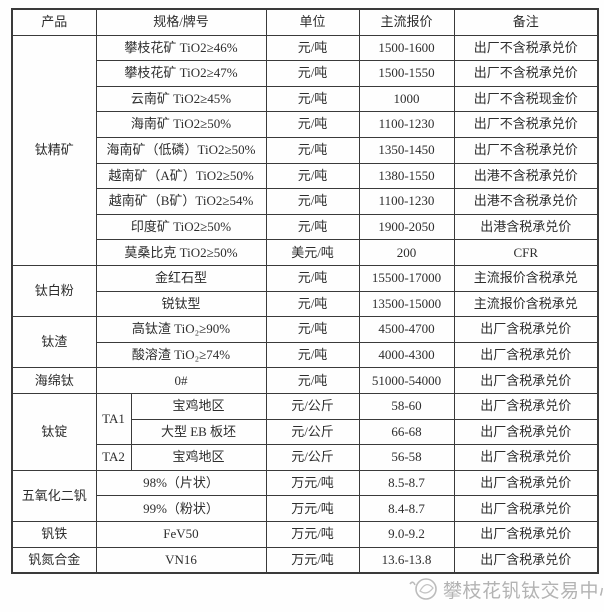  I want to click on spec-cell: 高钛渣 TiO₂≥90%, so click(181, 329).